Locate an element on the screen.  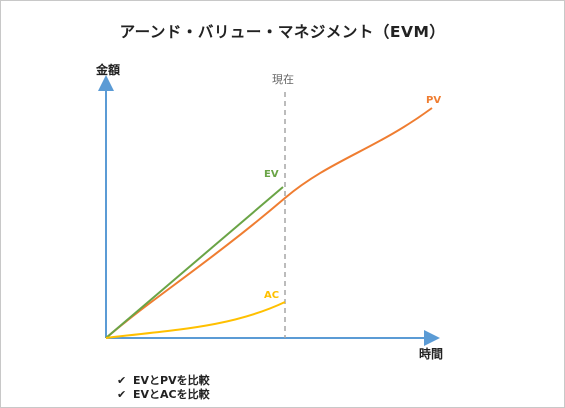
ac-label: AC is located at coordinates (271, 295).